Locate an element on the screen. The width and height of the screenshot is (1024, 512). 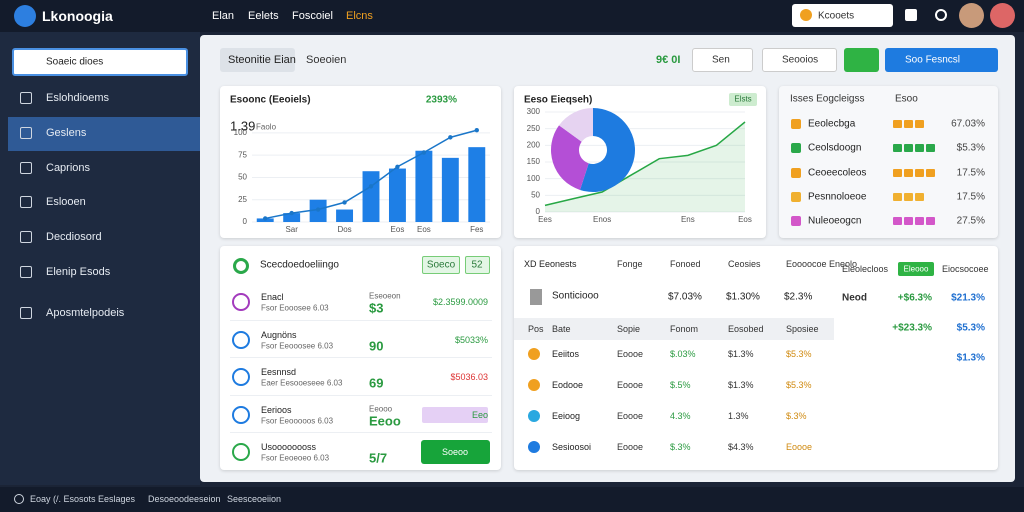
sidebar-search is located at coordinates (100, 62).